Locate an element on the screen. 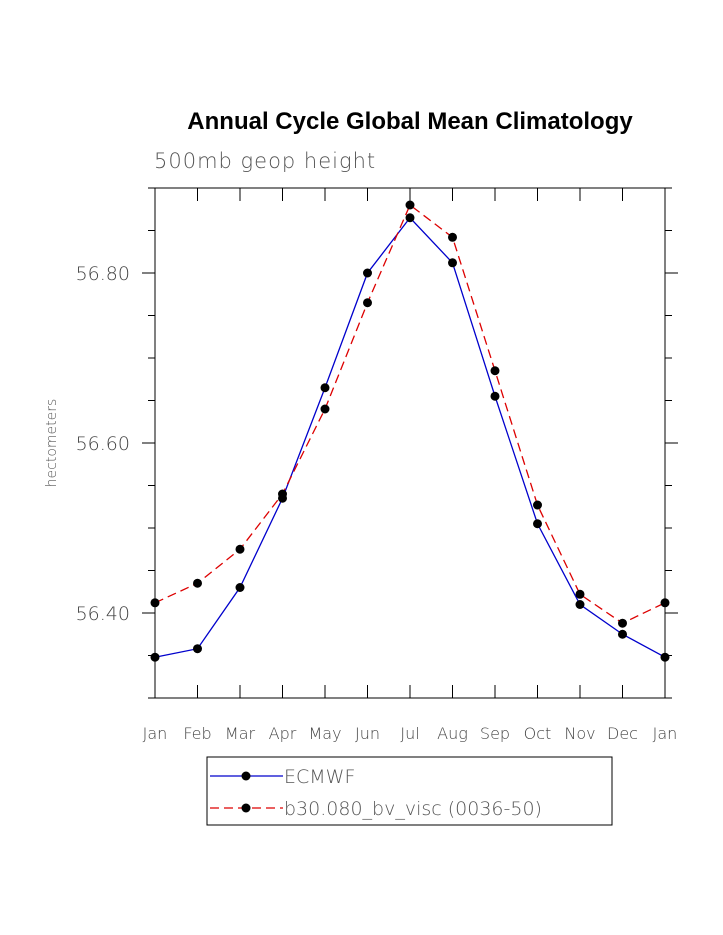  x-tick-label: Feb is located at coordinates (197, 733).